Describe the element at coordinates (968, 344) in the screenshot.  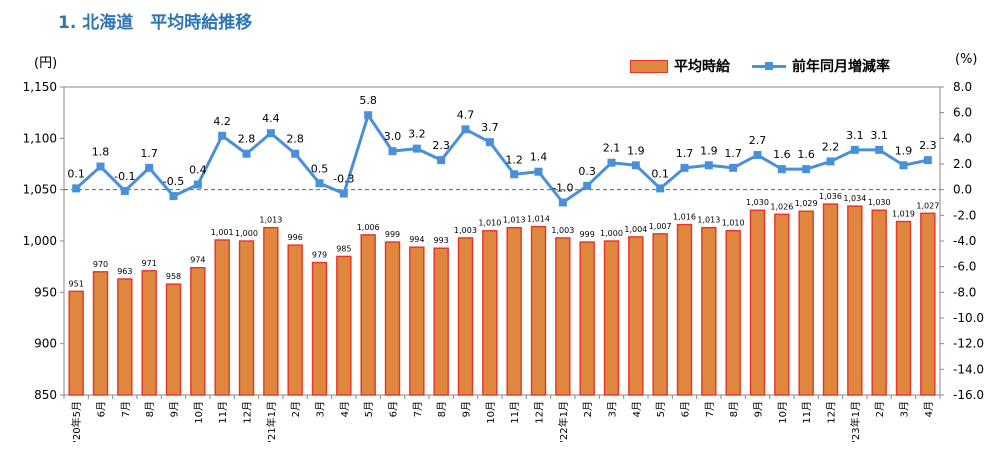
I see `right-tick-label: -12.0` at that location.